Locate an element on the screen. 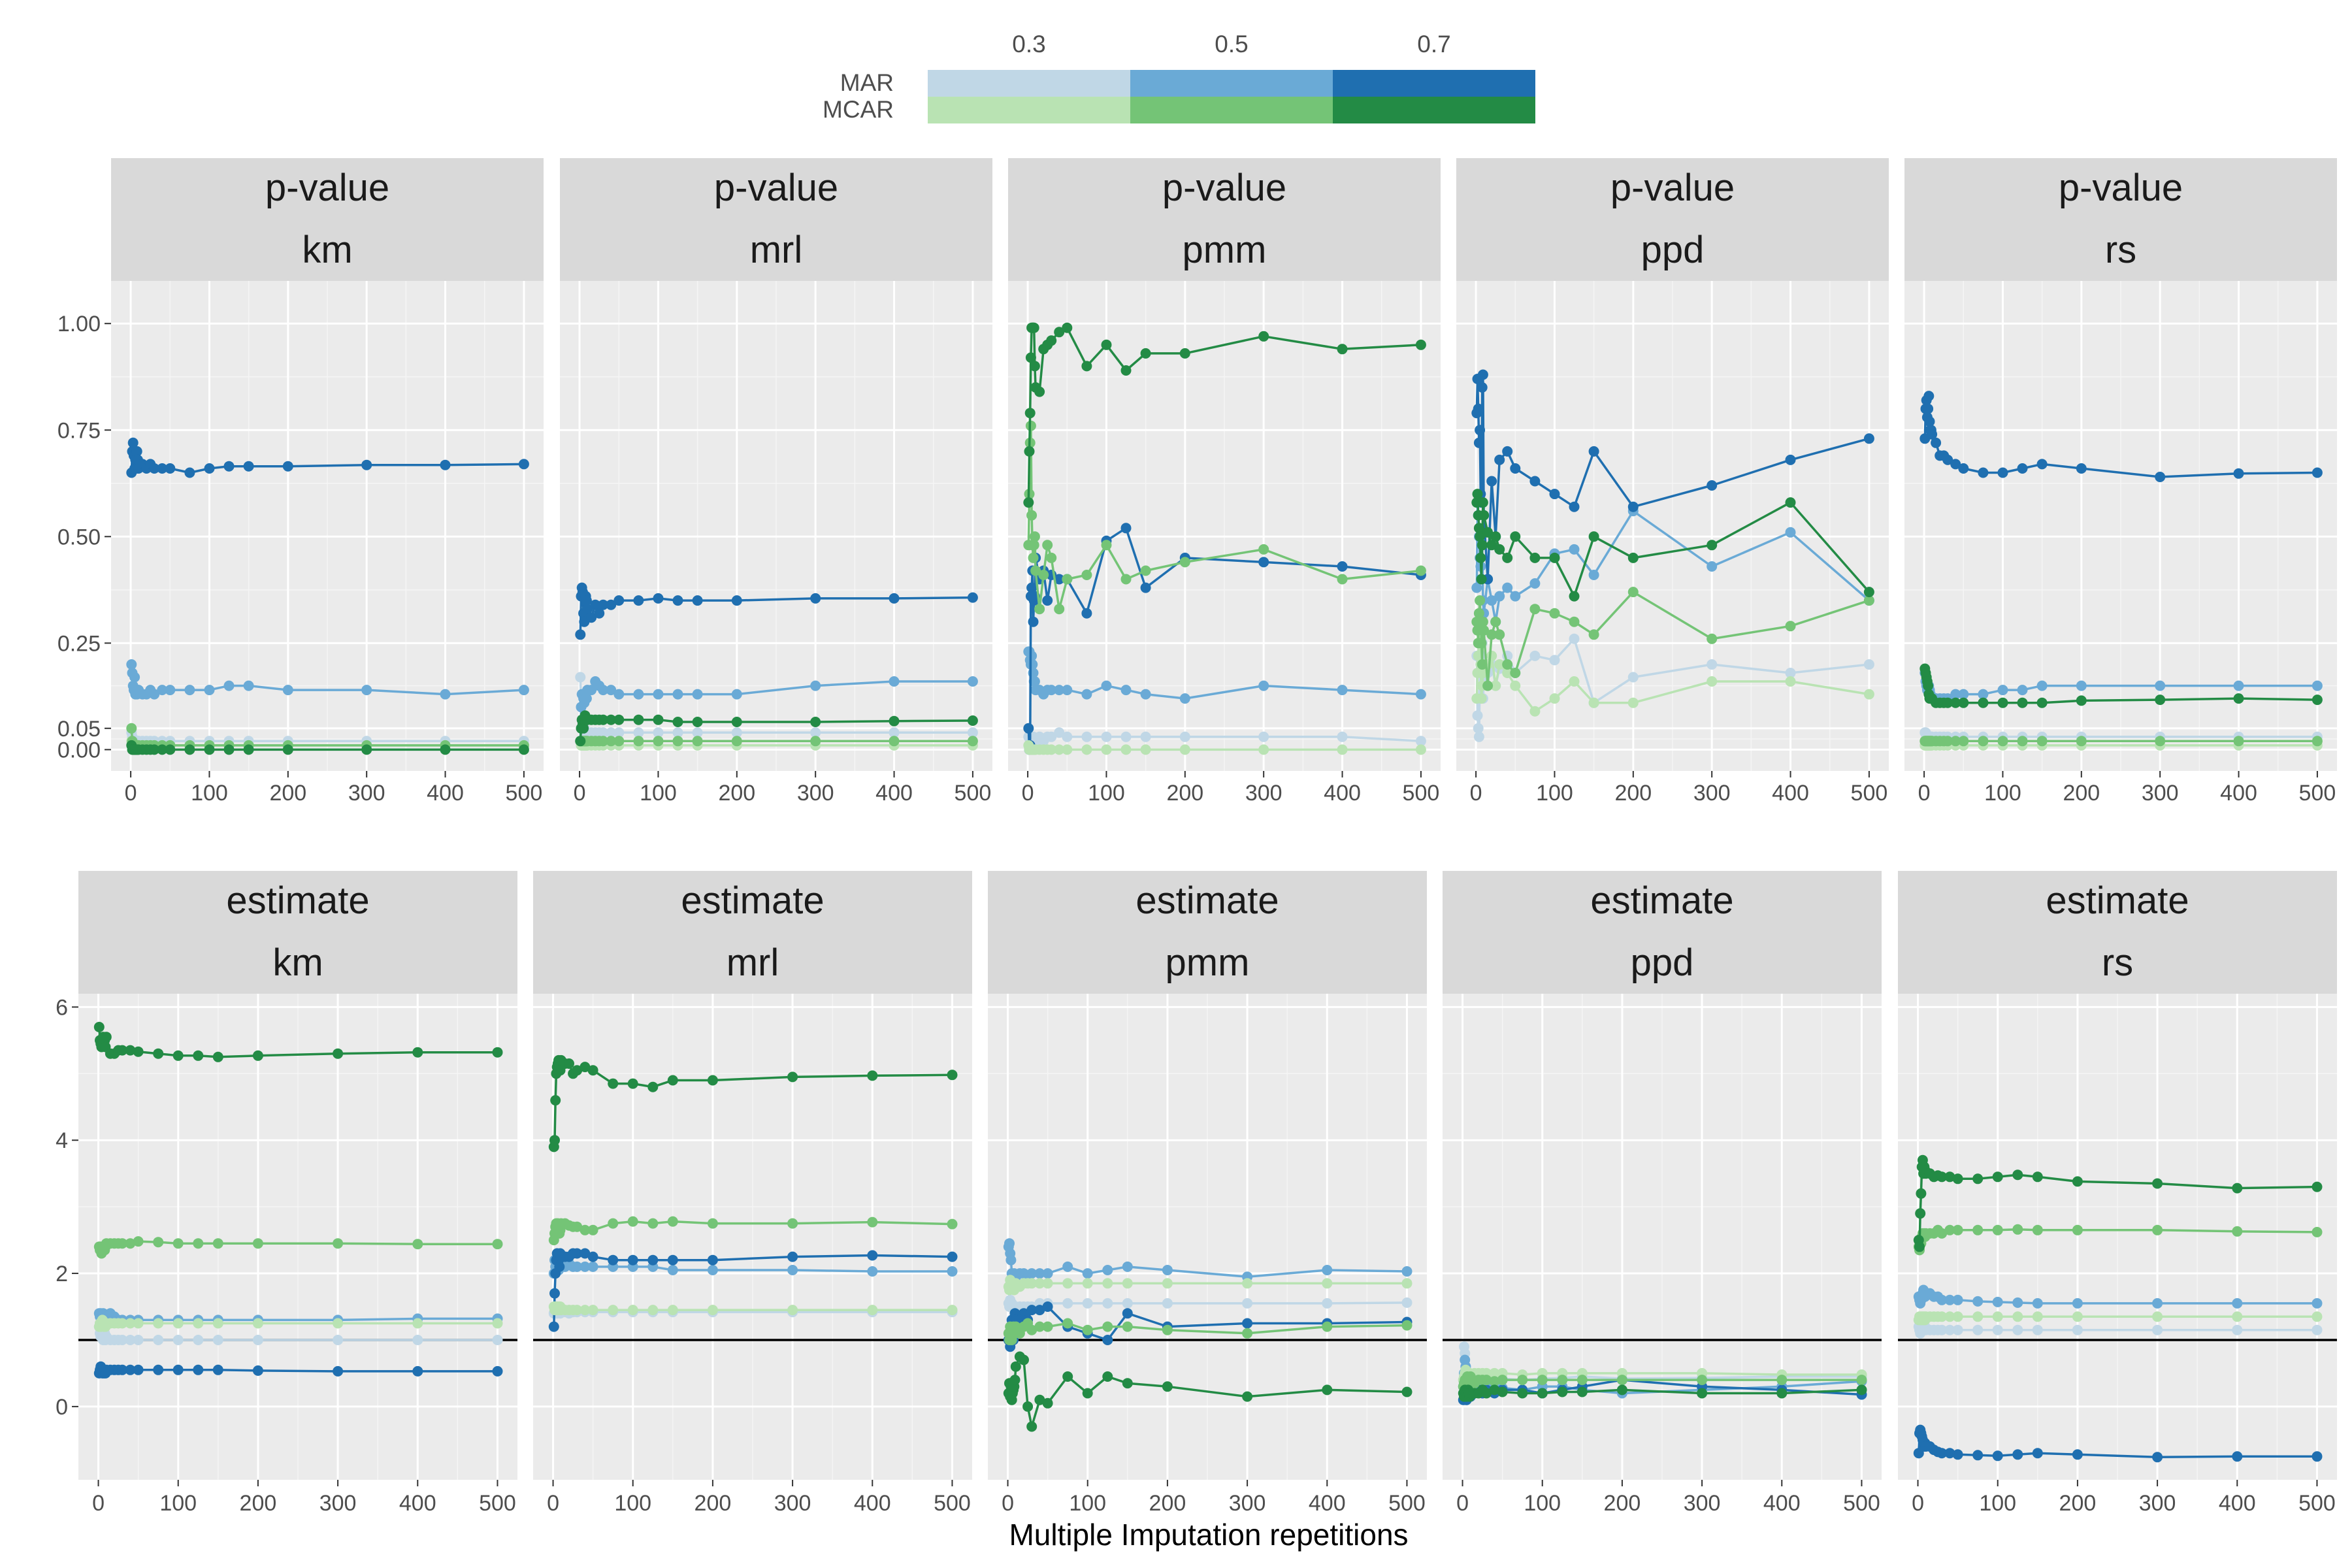 The image size is (2352, 1568). facet-strip-stat: p-value is located at coordinates (1672, 188).